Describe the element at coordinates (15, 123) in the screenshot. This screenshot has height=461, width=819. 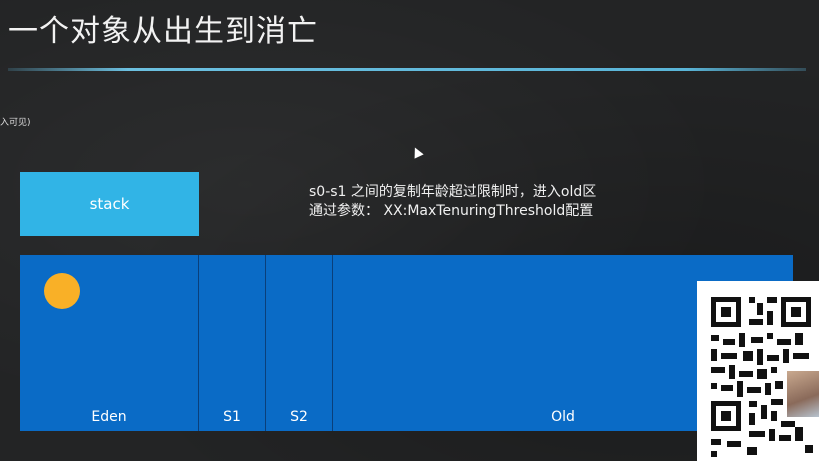
I see `edge-note: 入可见)` at that location.